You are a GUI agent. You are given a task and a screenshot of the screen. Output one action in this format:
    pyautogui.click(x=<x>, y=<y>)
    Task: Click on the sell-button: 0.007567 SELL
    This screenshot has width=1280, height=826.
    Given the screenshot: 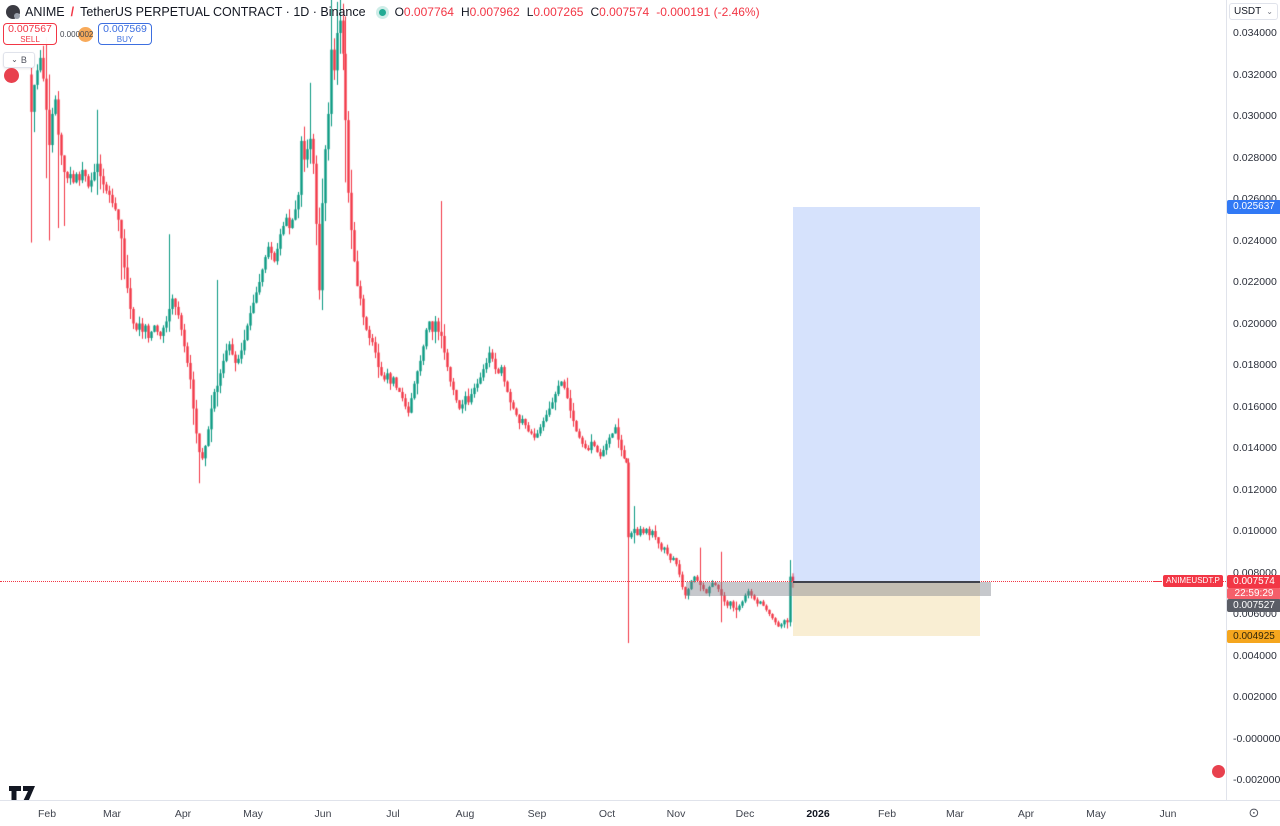 What is the action you would take?
    pyautogui.click(x=30, y=34)
    